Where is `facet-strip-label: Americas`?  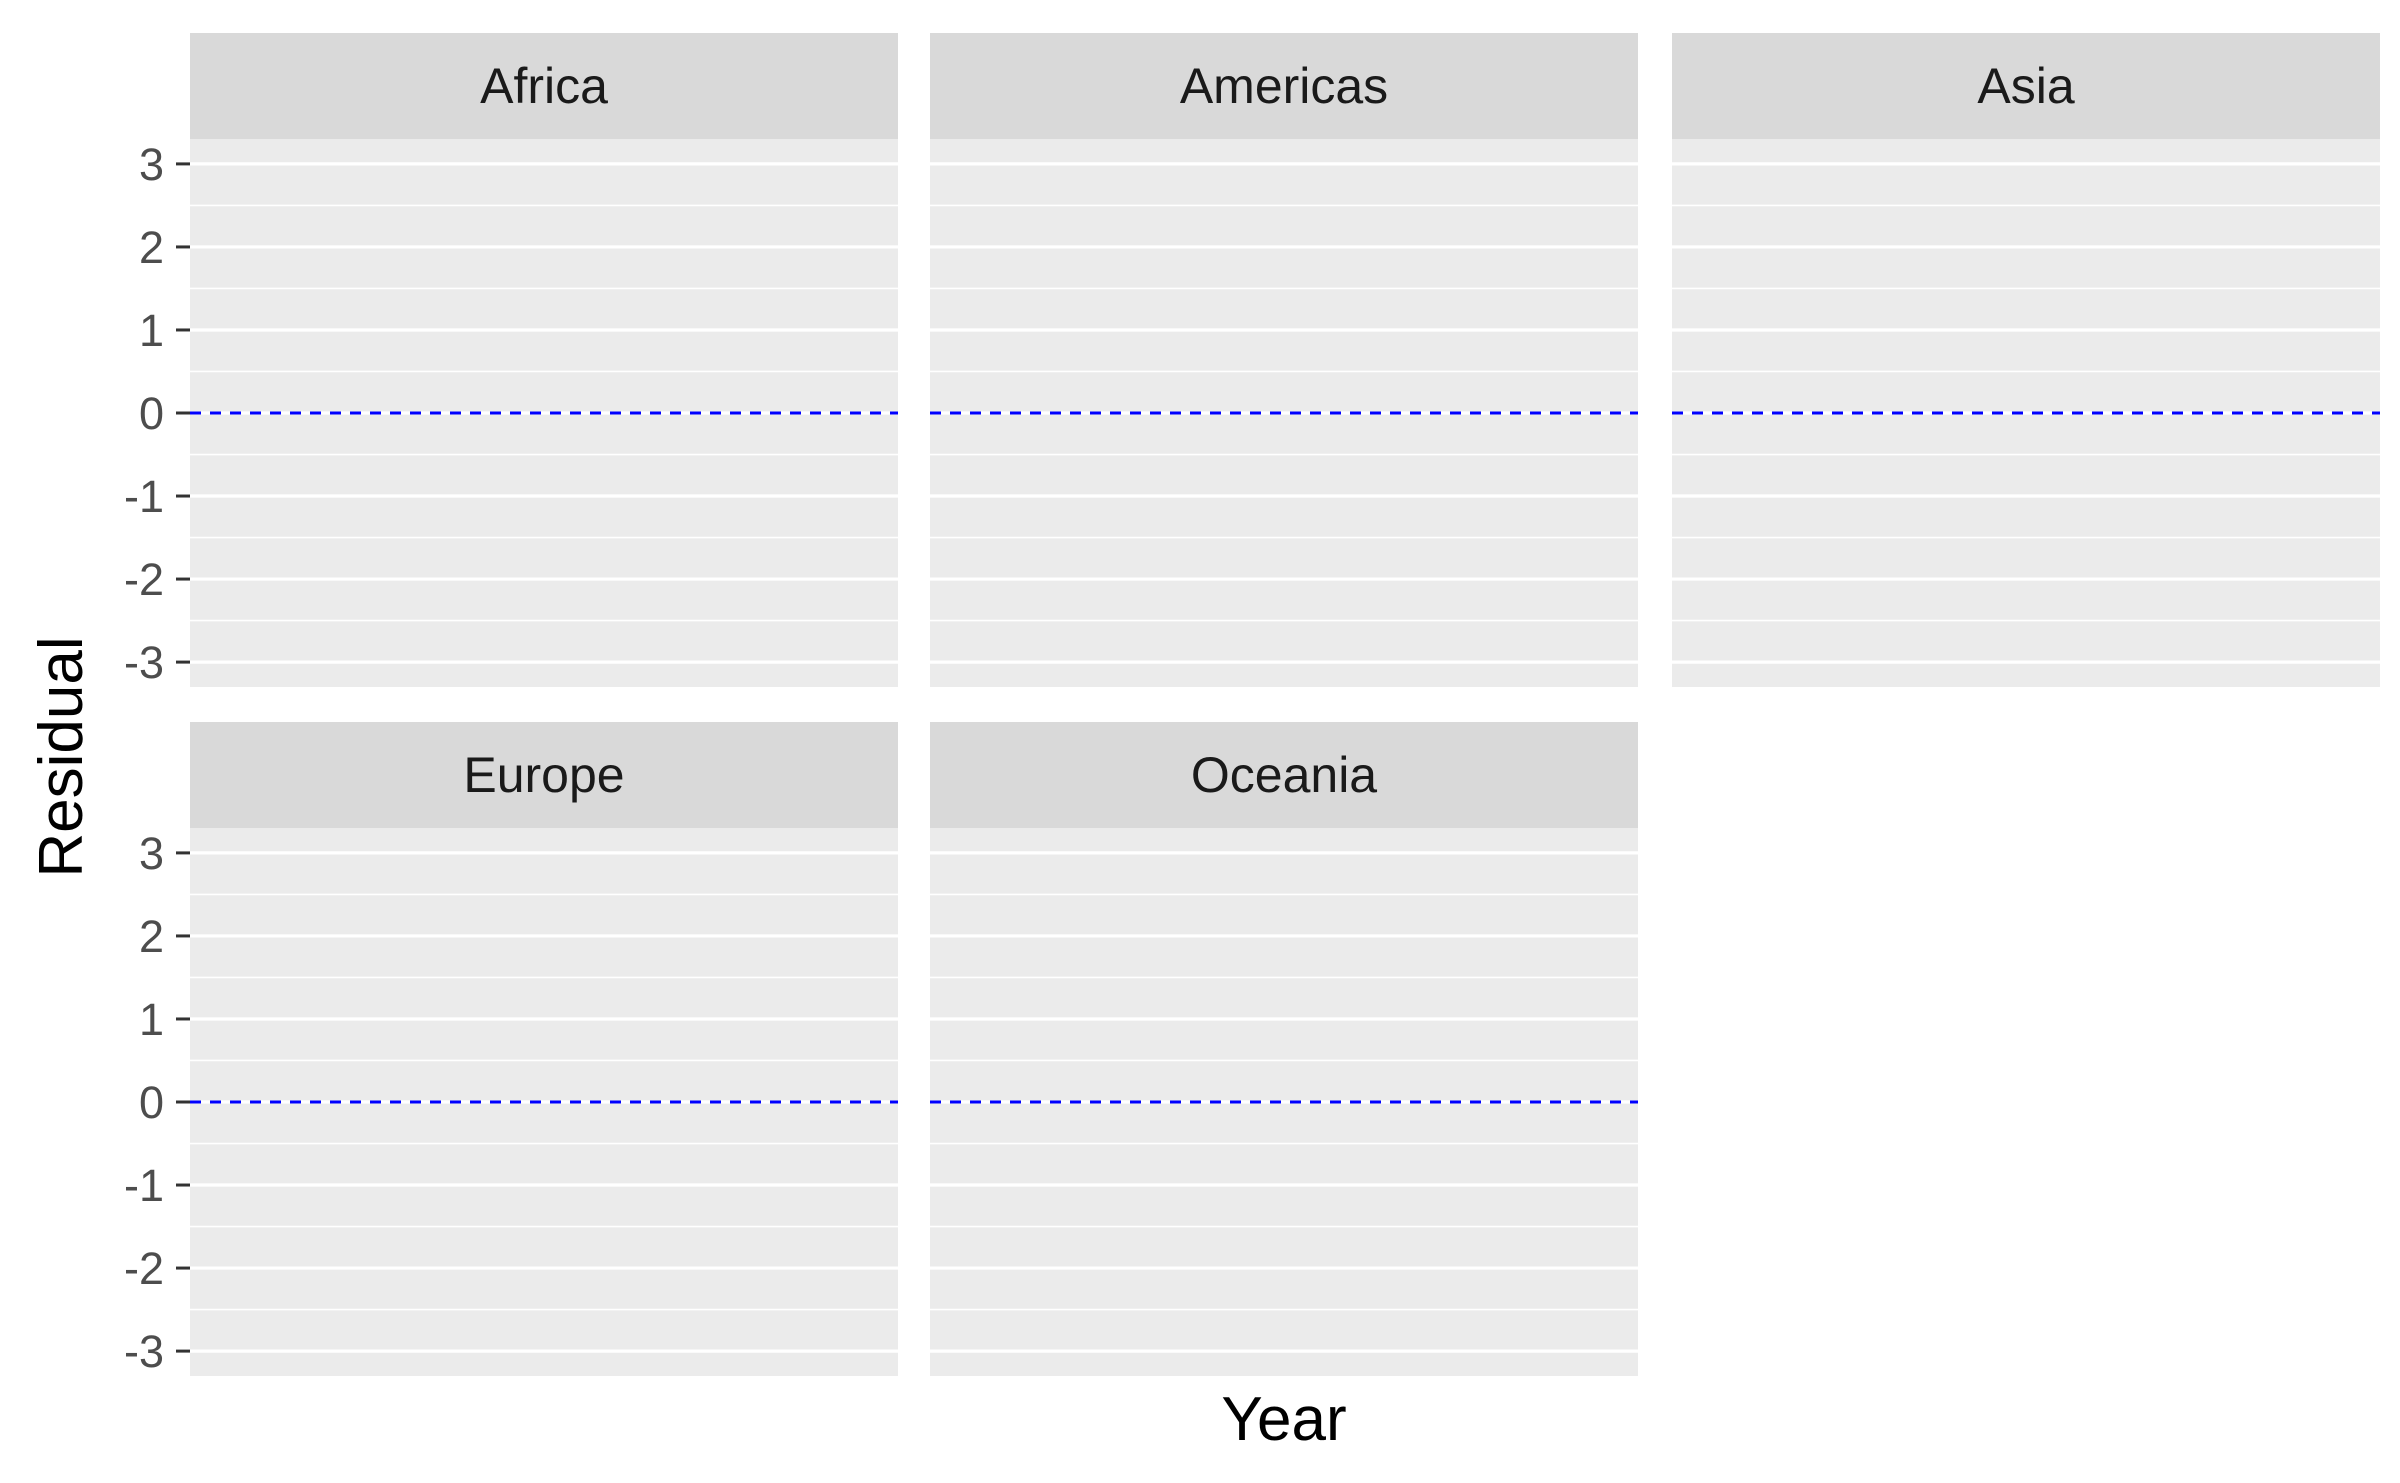 facet-strip-label: Americas is located at coordinates (1284, 86).